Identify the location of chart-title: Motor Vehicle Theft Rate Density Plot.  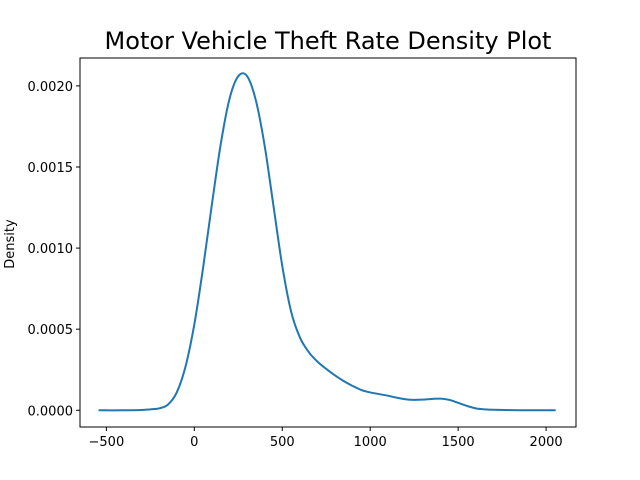
(328, 41).